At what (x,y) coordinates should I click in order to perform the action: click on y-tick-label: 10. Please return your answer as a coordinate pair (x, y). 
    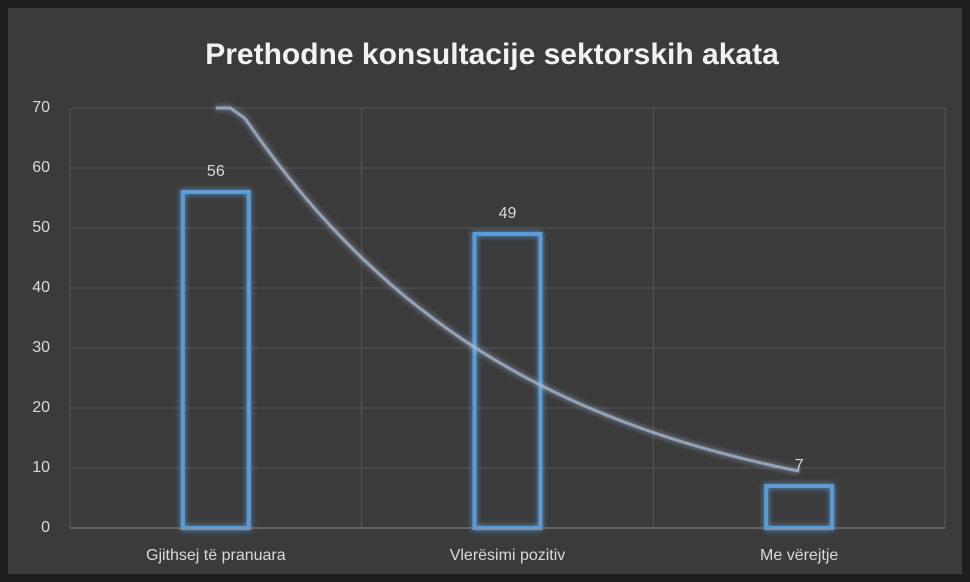
    Looking at the image, I should click on (41, 467).